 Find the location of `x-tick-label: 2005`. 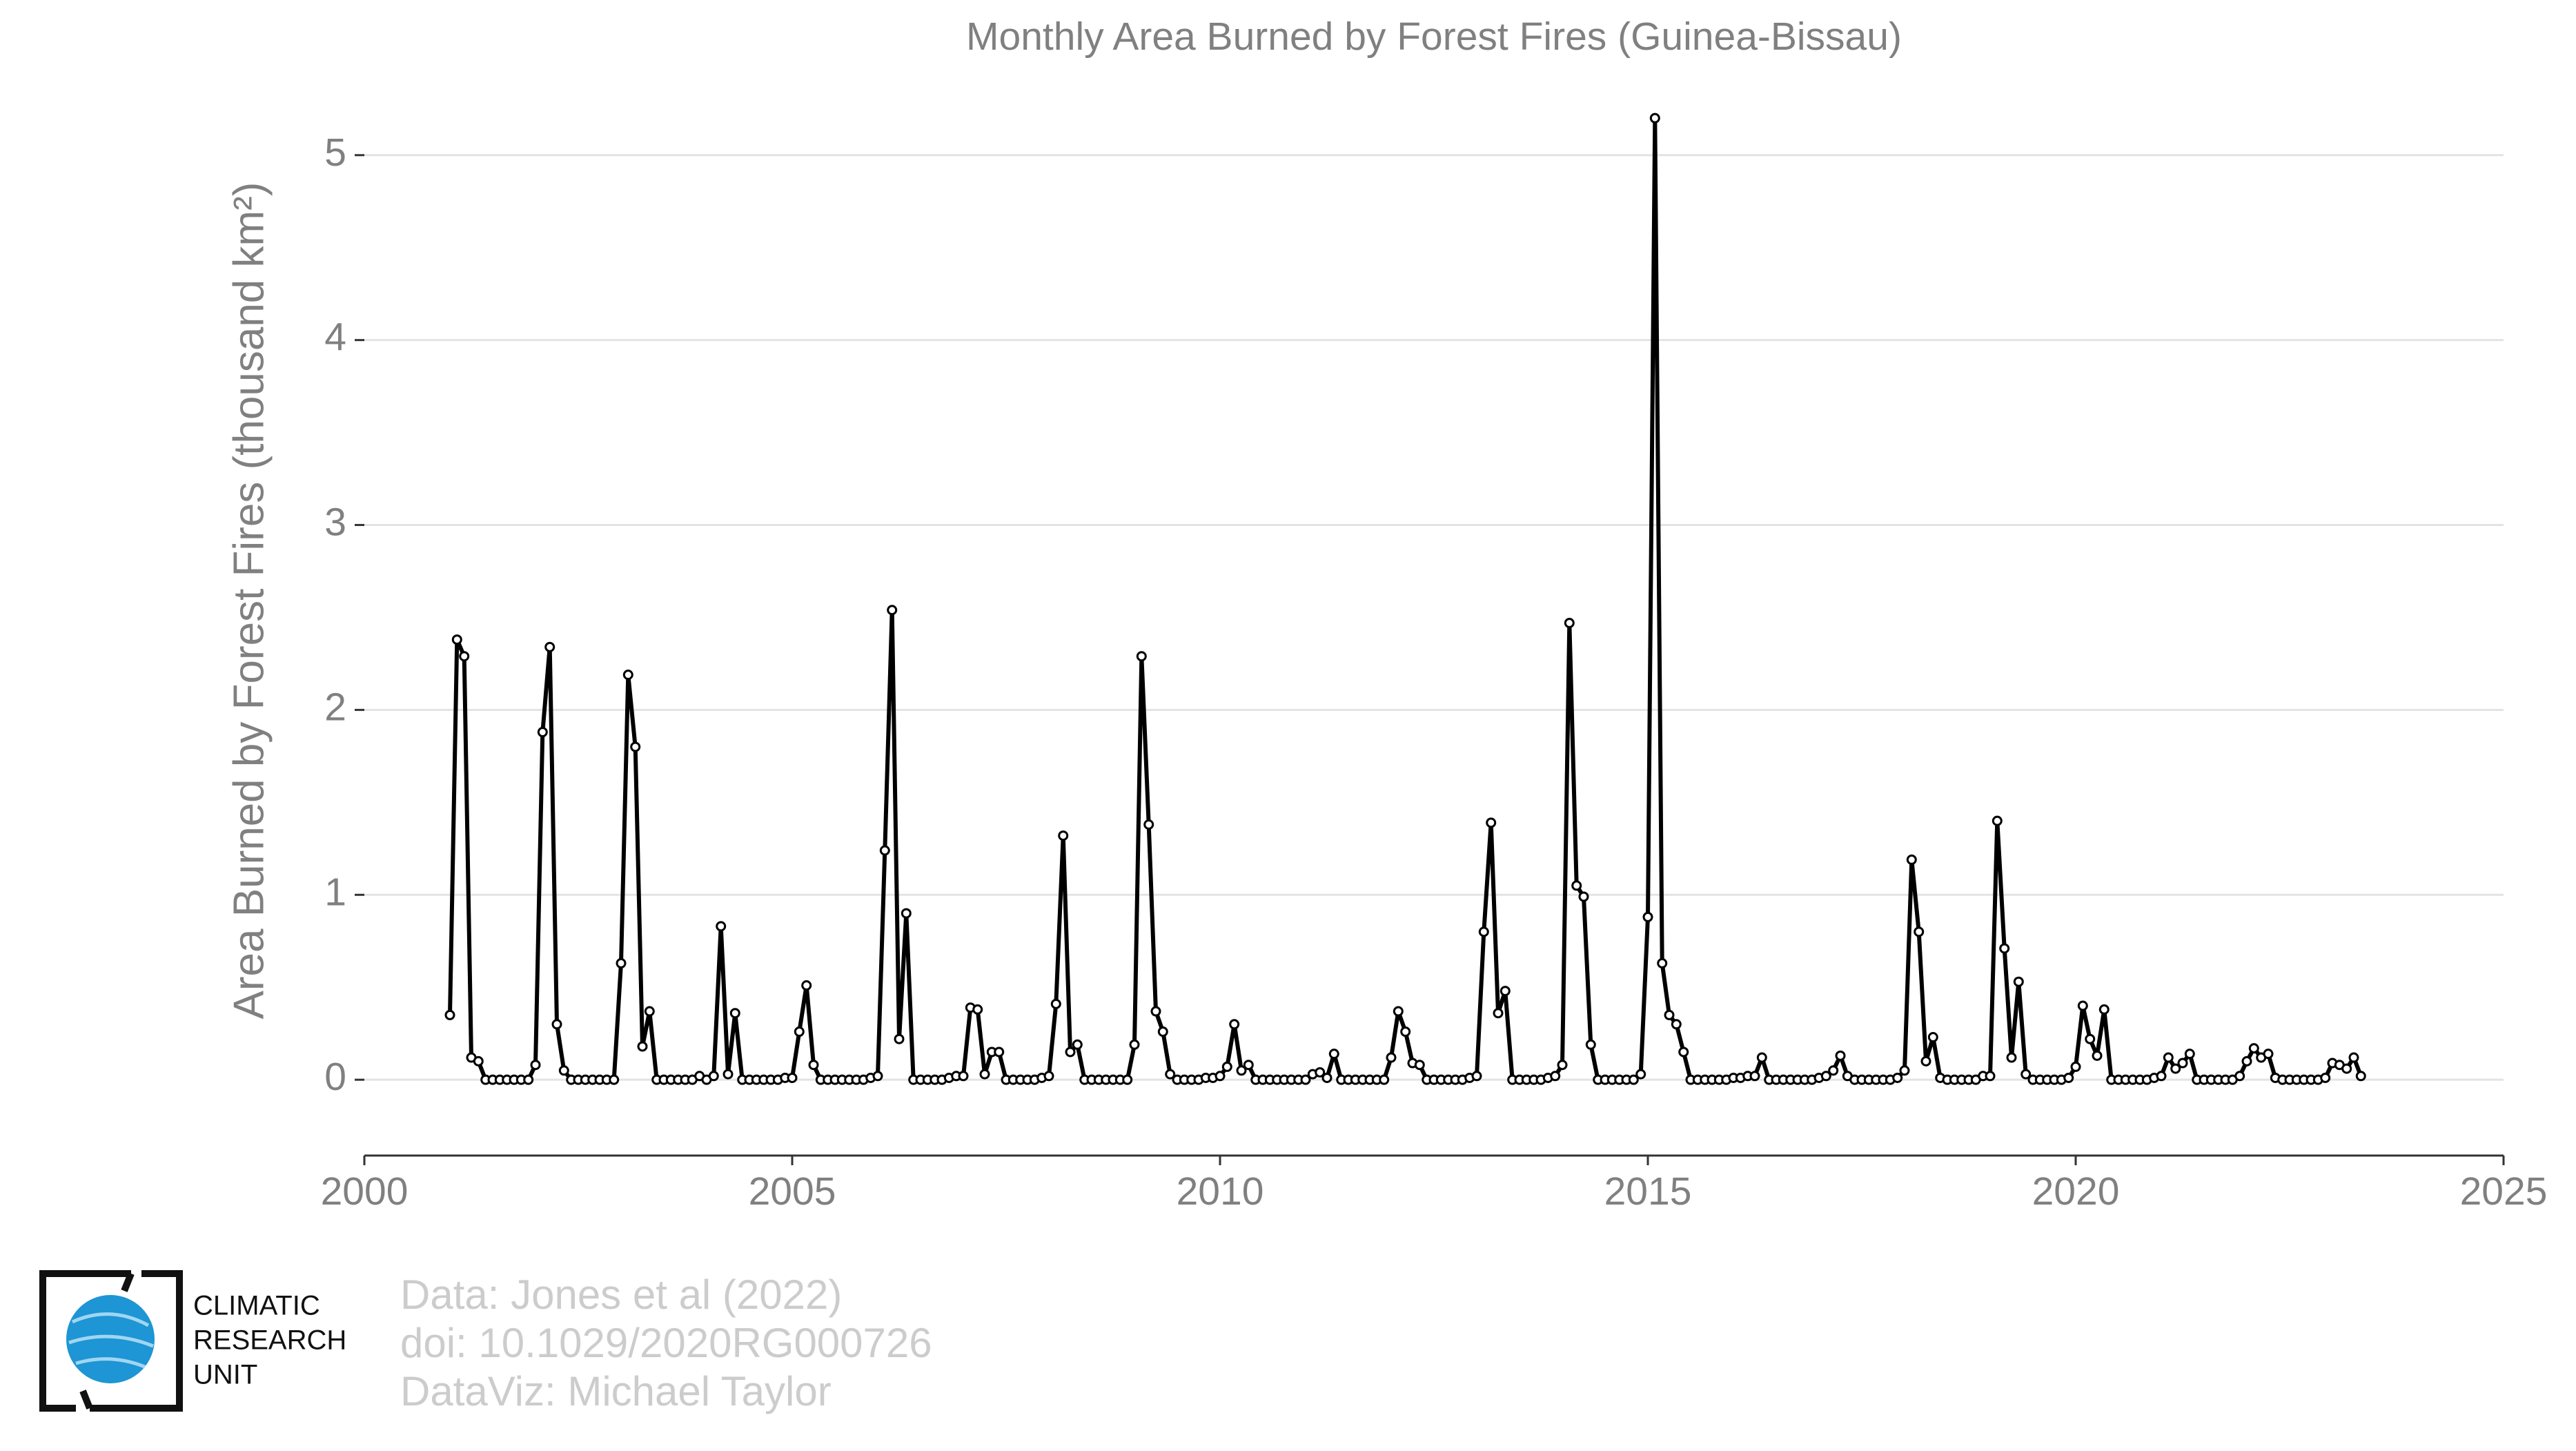

x-tick-label: 2005 is located at coordinates (792, 1191).